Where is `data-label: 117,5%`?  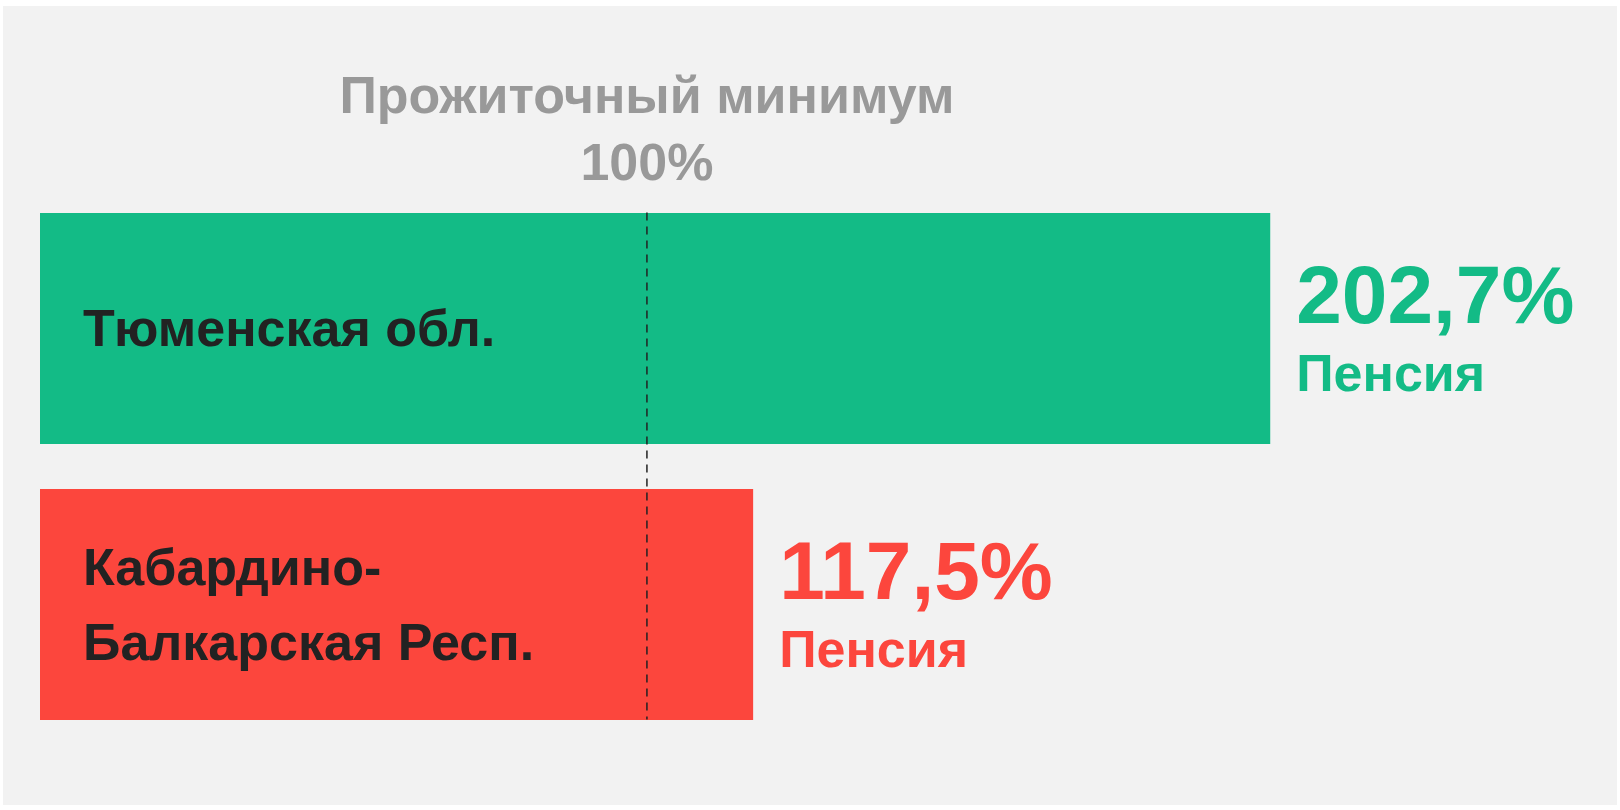
data-label: 117,5% is located at coordinates (916, 570).